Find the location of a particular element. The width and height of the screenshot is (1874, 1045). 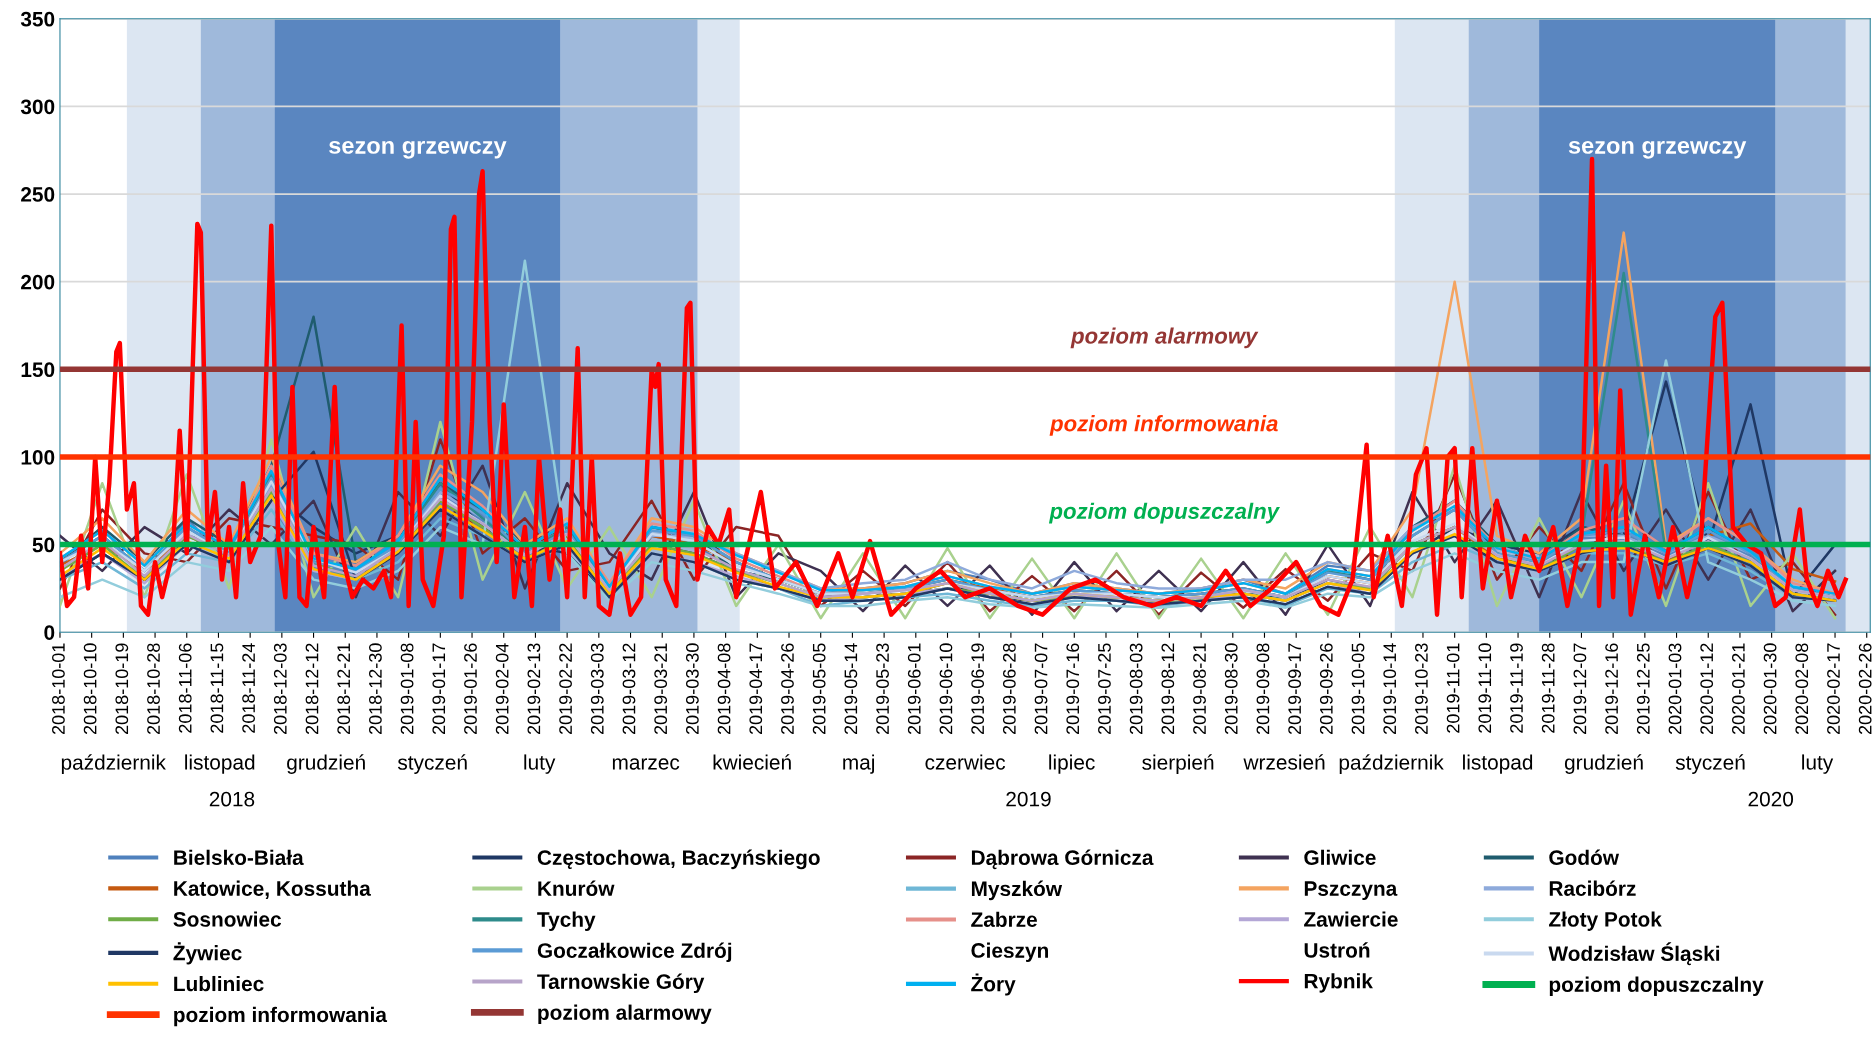

x-tick-label: 2019-11-28 is located at coordinates (1548, 688).